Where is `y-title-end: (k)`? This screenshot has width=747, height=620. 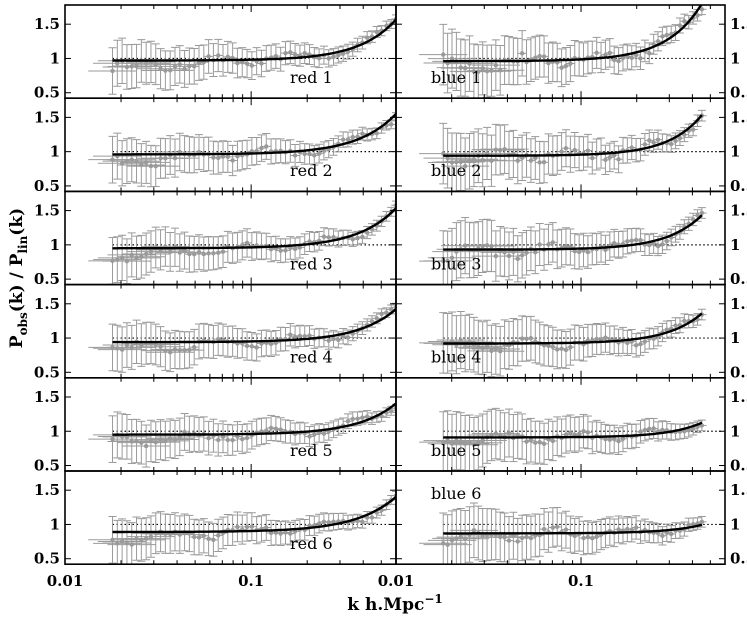
y-title-end: (k) is located at coordinates (17, 222).